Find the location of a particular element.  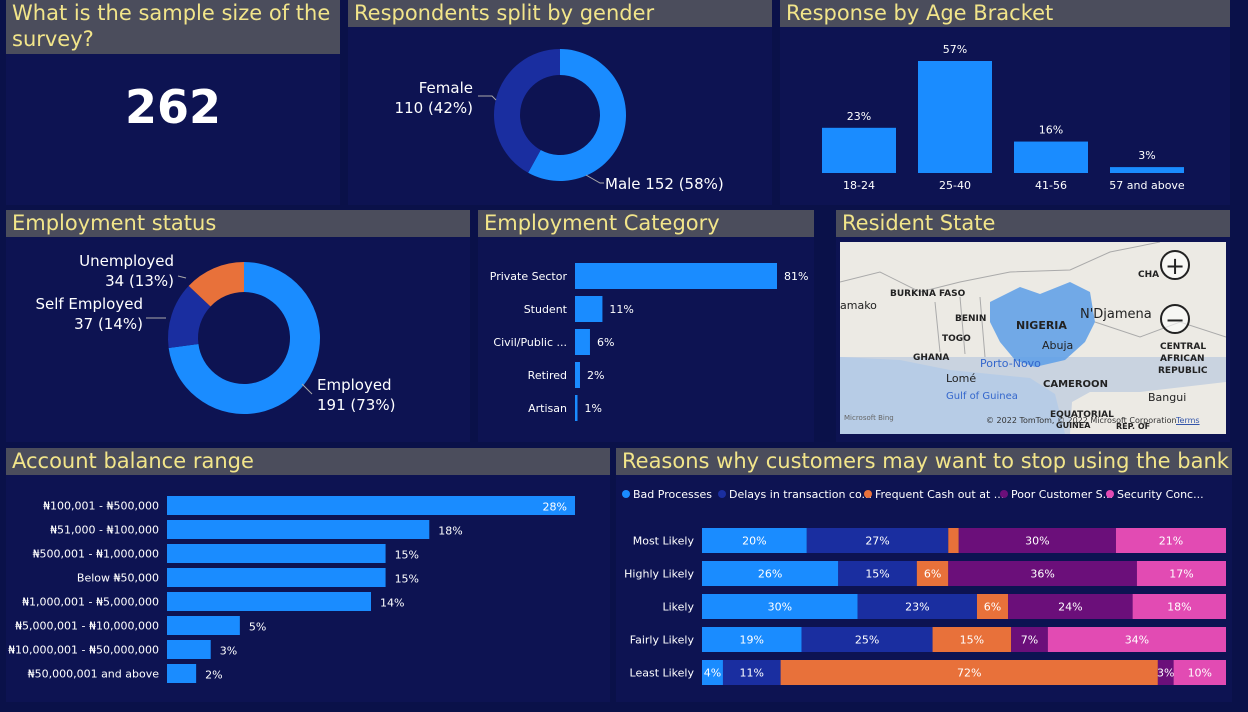

gender-donut is located at coordinates (559, 115).